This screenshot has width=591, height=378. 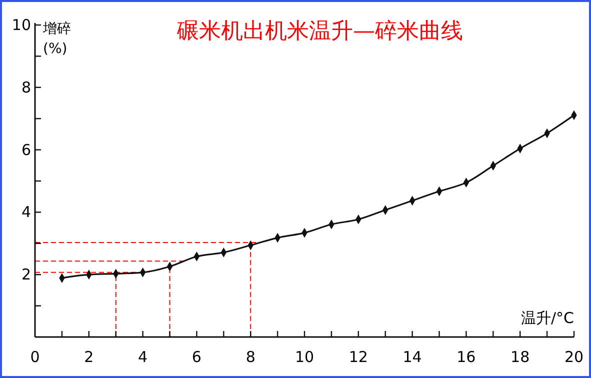 I want to click on x-tick-label: 12, so click(x=358, y=357).